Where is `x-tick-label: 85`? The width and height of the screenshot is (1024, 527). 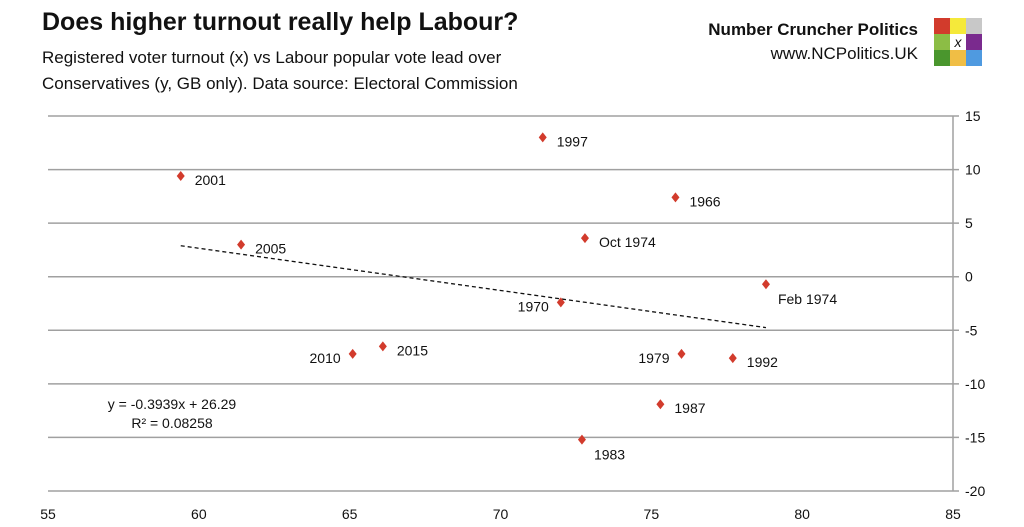 x-tick-label: 85 is located at coordinates (953, 514).